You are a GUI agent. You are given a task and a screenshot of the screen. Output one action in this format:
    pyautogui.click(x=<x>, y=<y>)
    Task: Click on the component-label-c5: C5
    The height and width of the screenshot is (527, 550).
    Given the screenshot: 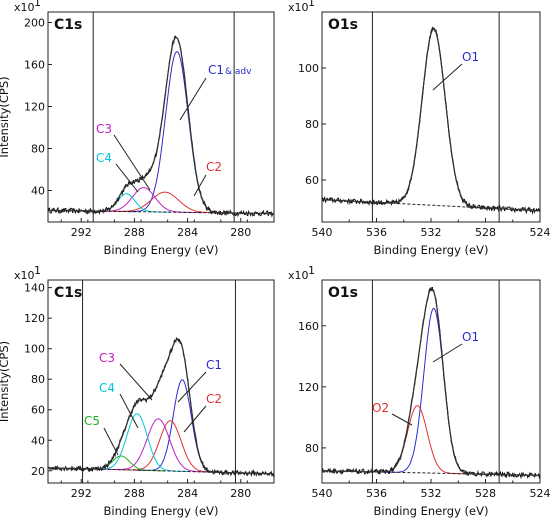 What is the action you would take?
    pyautogui.click(x=92, y=421)
    